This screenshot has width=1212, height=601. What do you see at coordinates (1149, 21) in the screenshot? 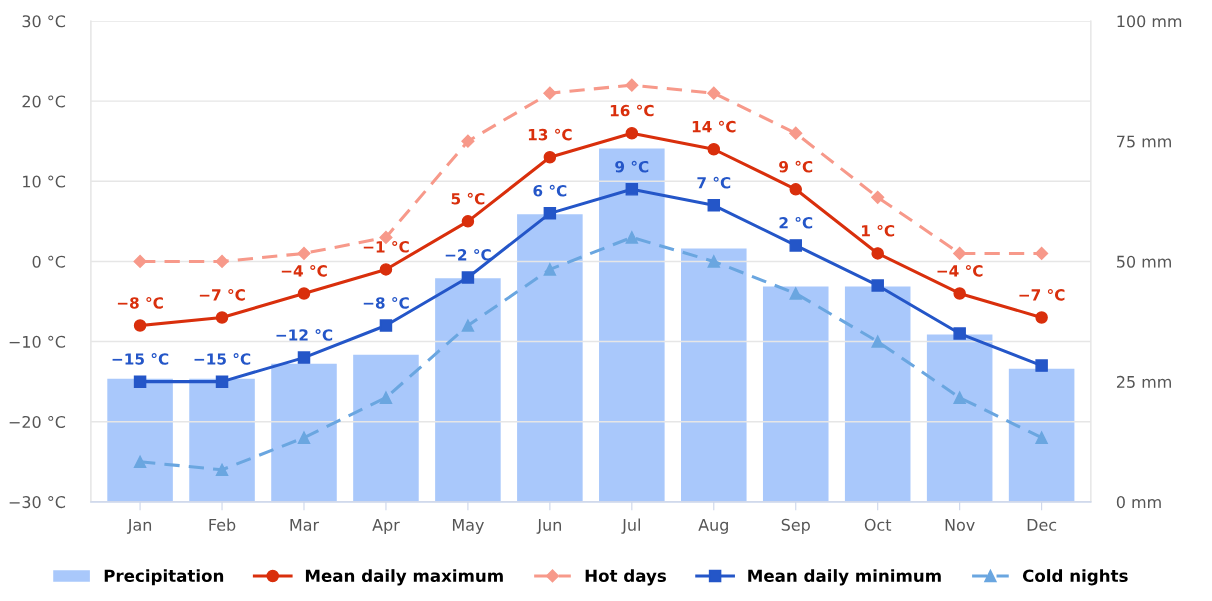
I see `y2-tick-label: 100 mm` at bounding box center [1149, 21].